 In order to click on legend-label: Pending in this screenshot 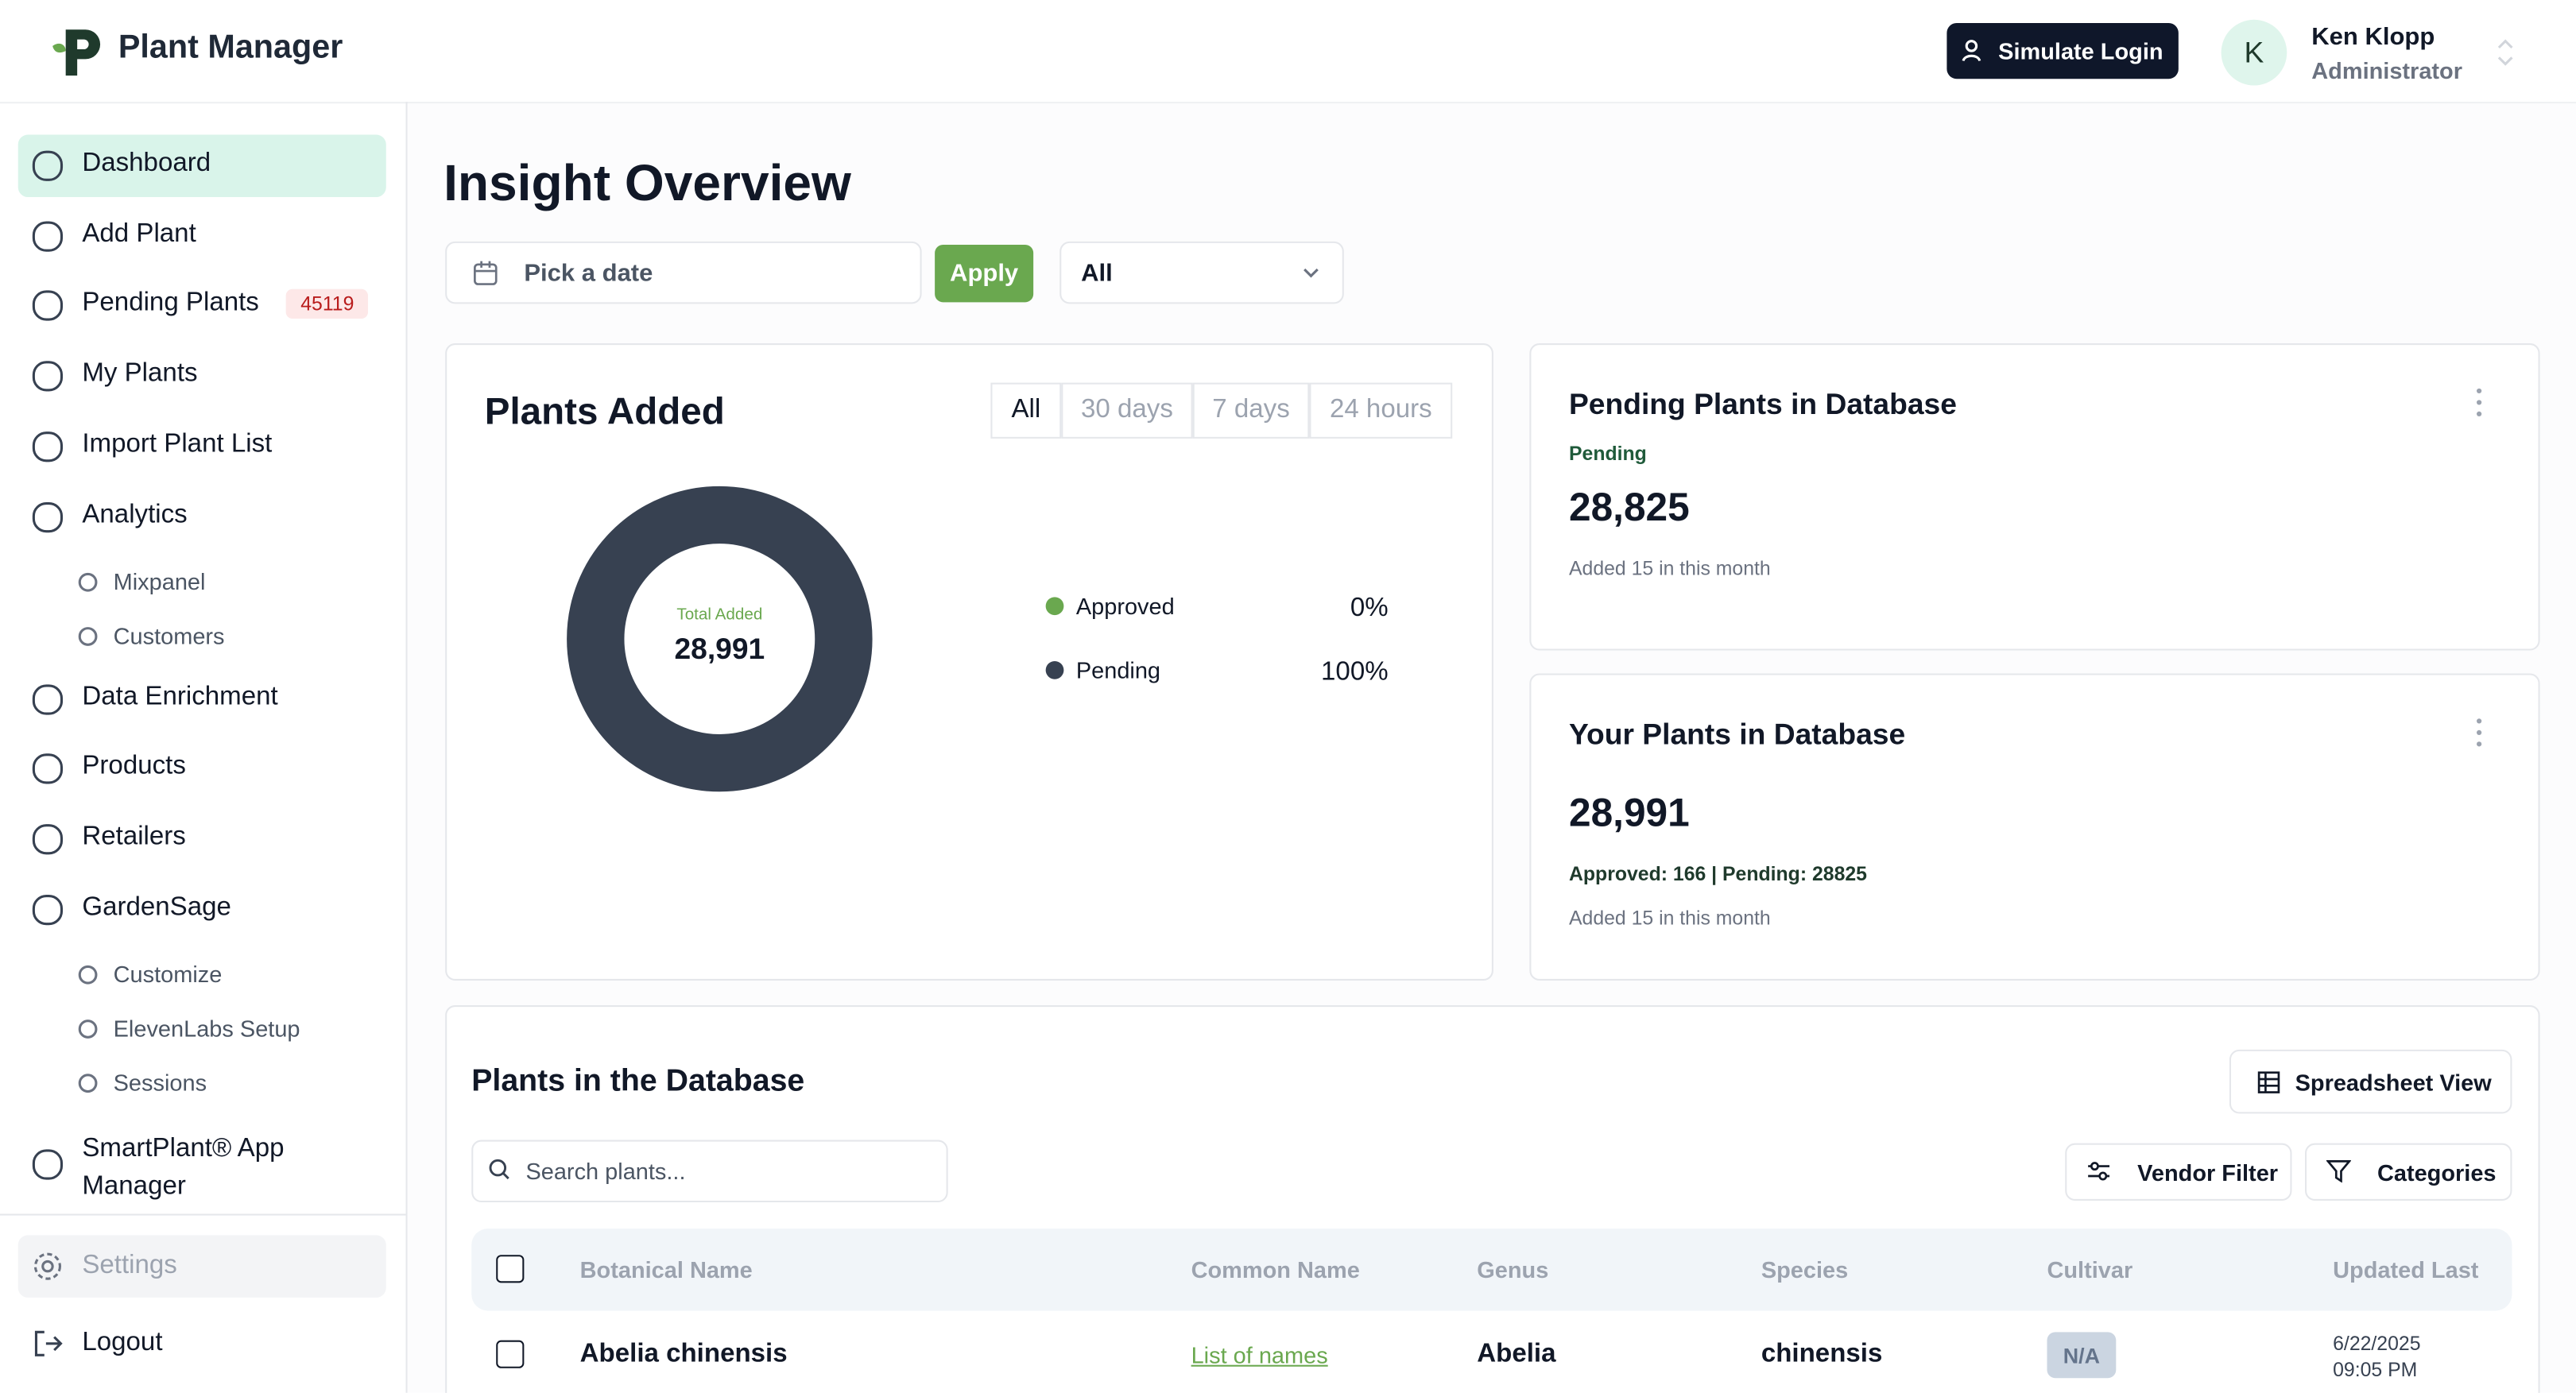, I will do `click(1118, 671)`.